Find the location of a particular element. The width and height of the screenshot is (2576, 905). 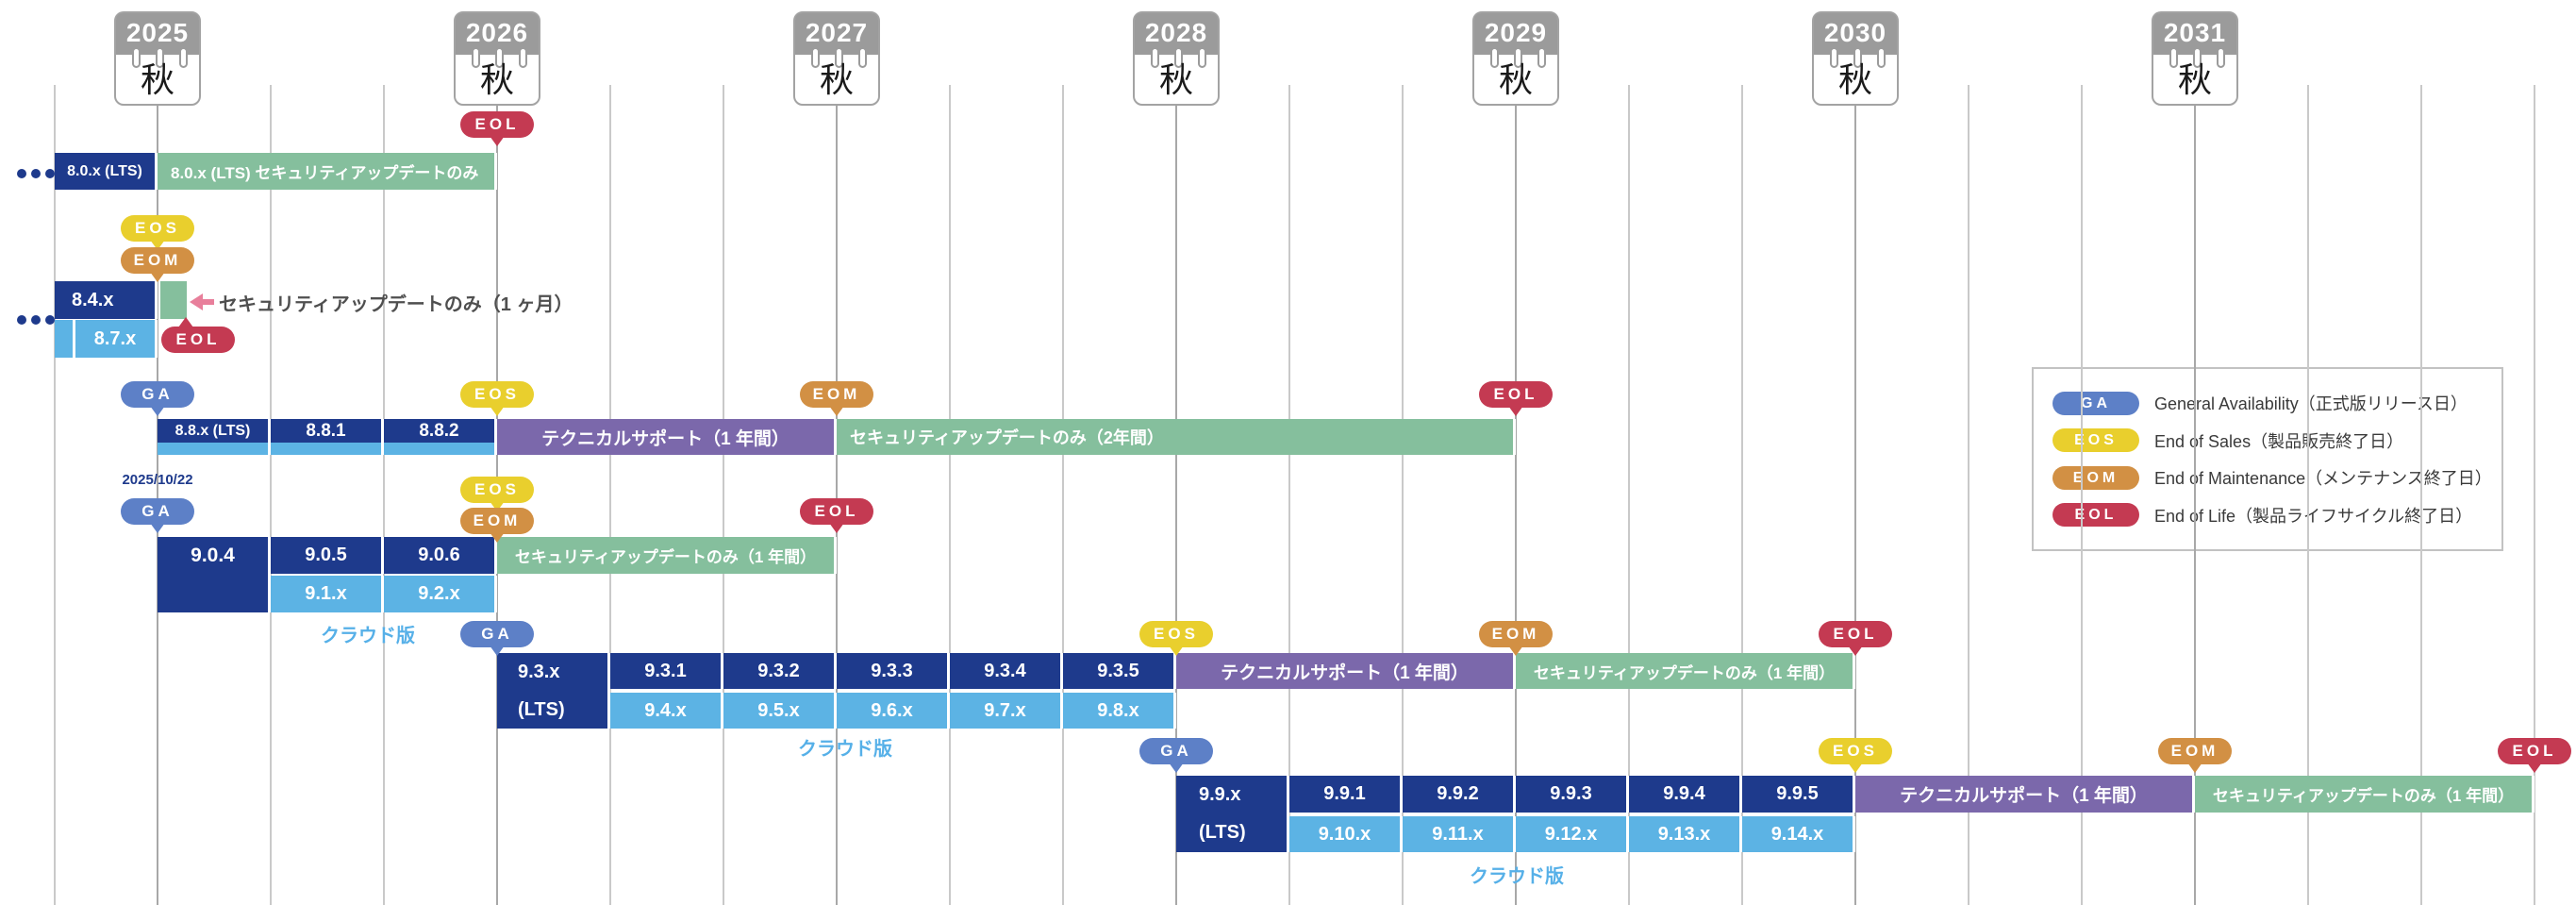

bar-9.3.5: 9.3.5 is located at coordinates (1119, 671).